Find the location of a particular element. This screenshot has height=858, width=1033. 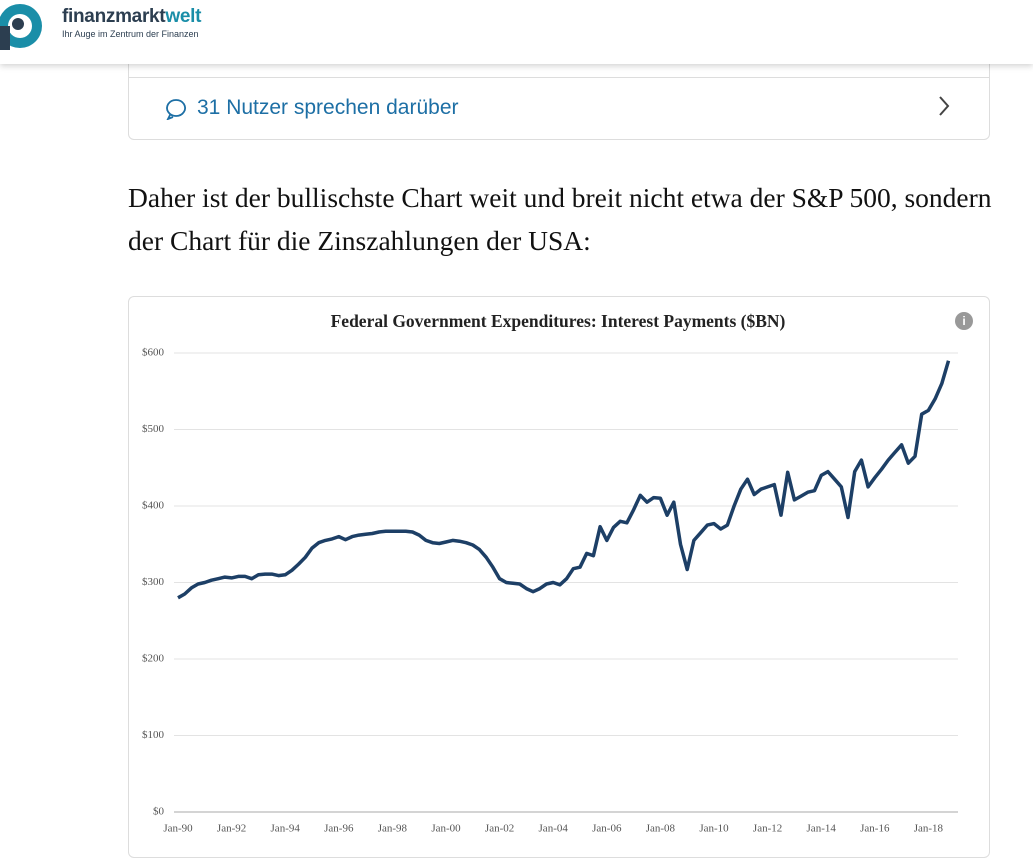

x-tick-label: Jan-94 is located at coordinates (286, 829).